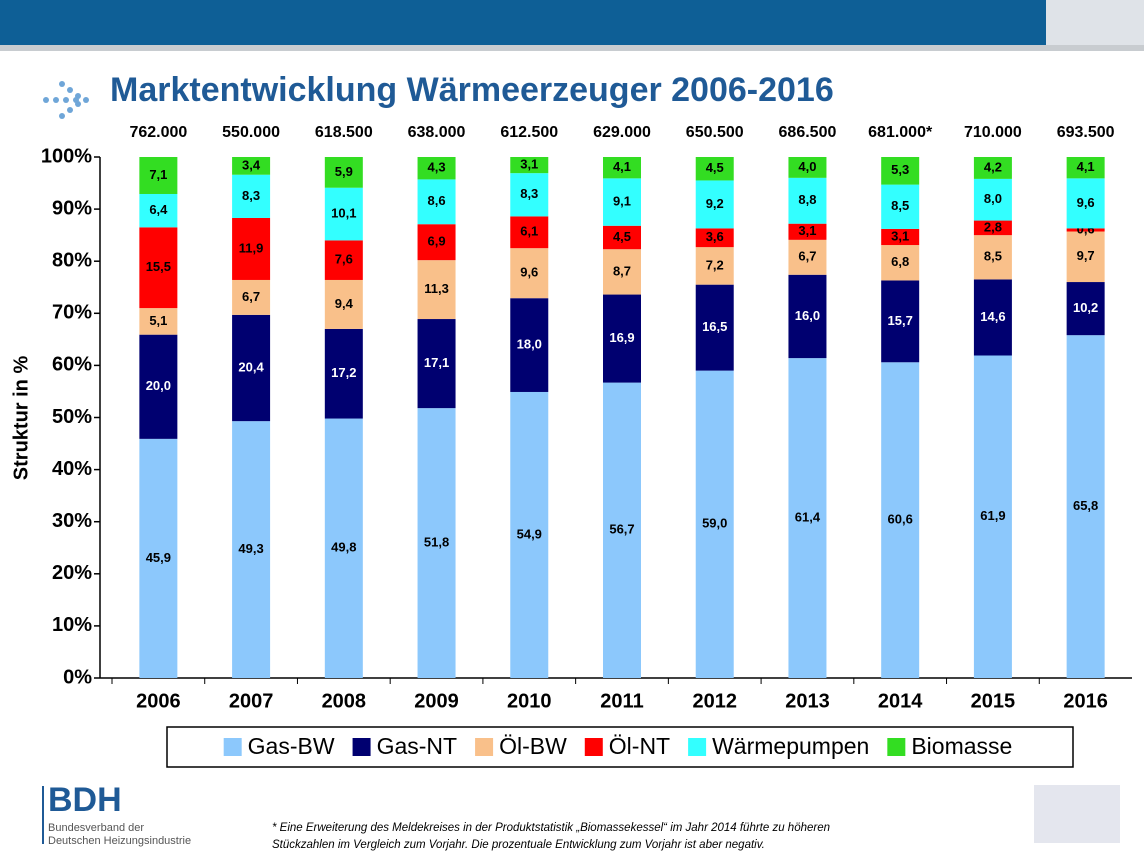 The height and width of the screenshot is (858, 1144). I want to click on value-label: 5,3, so click(900, 169).